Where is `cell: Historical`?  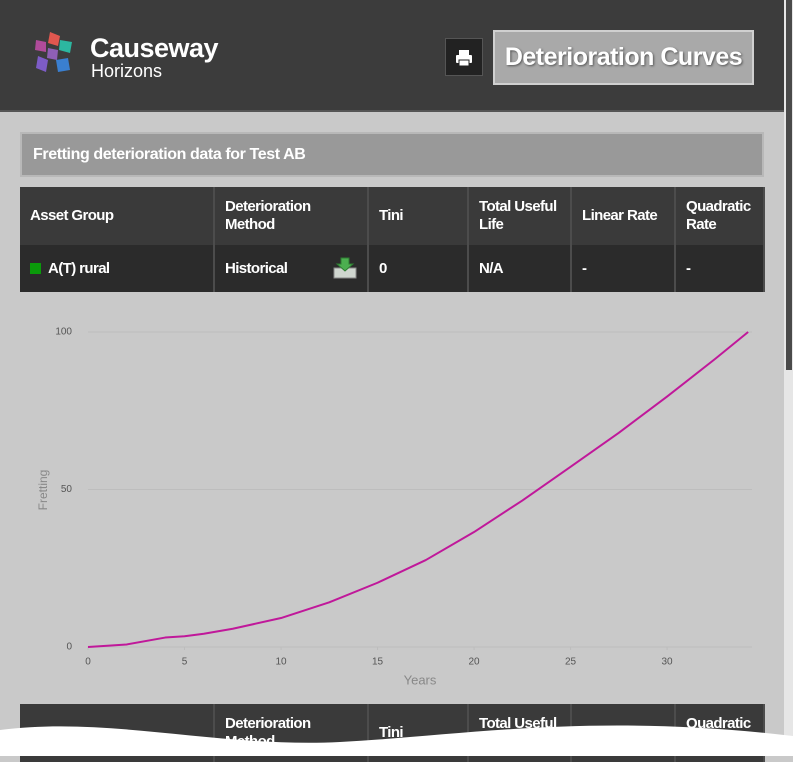 cell: Historical is located at coordinates (291, 268).